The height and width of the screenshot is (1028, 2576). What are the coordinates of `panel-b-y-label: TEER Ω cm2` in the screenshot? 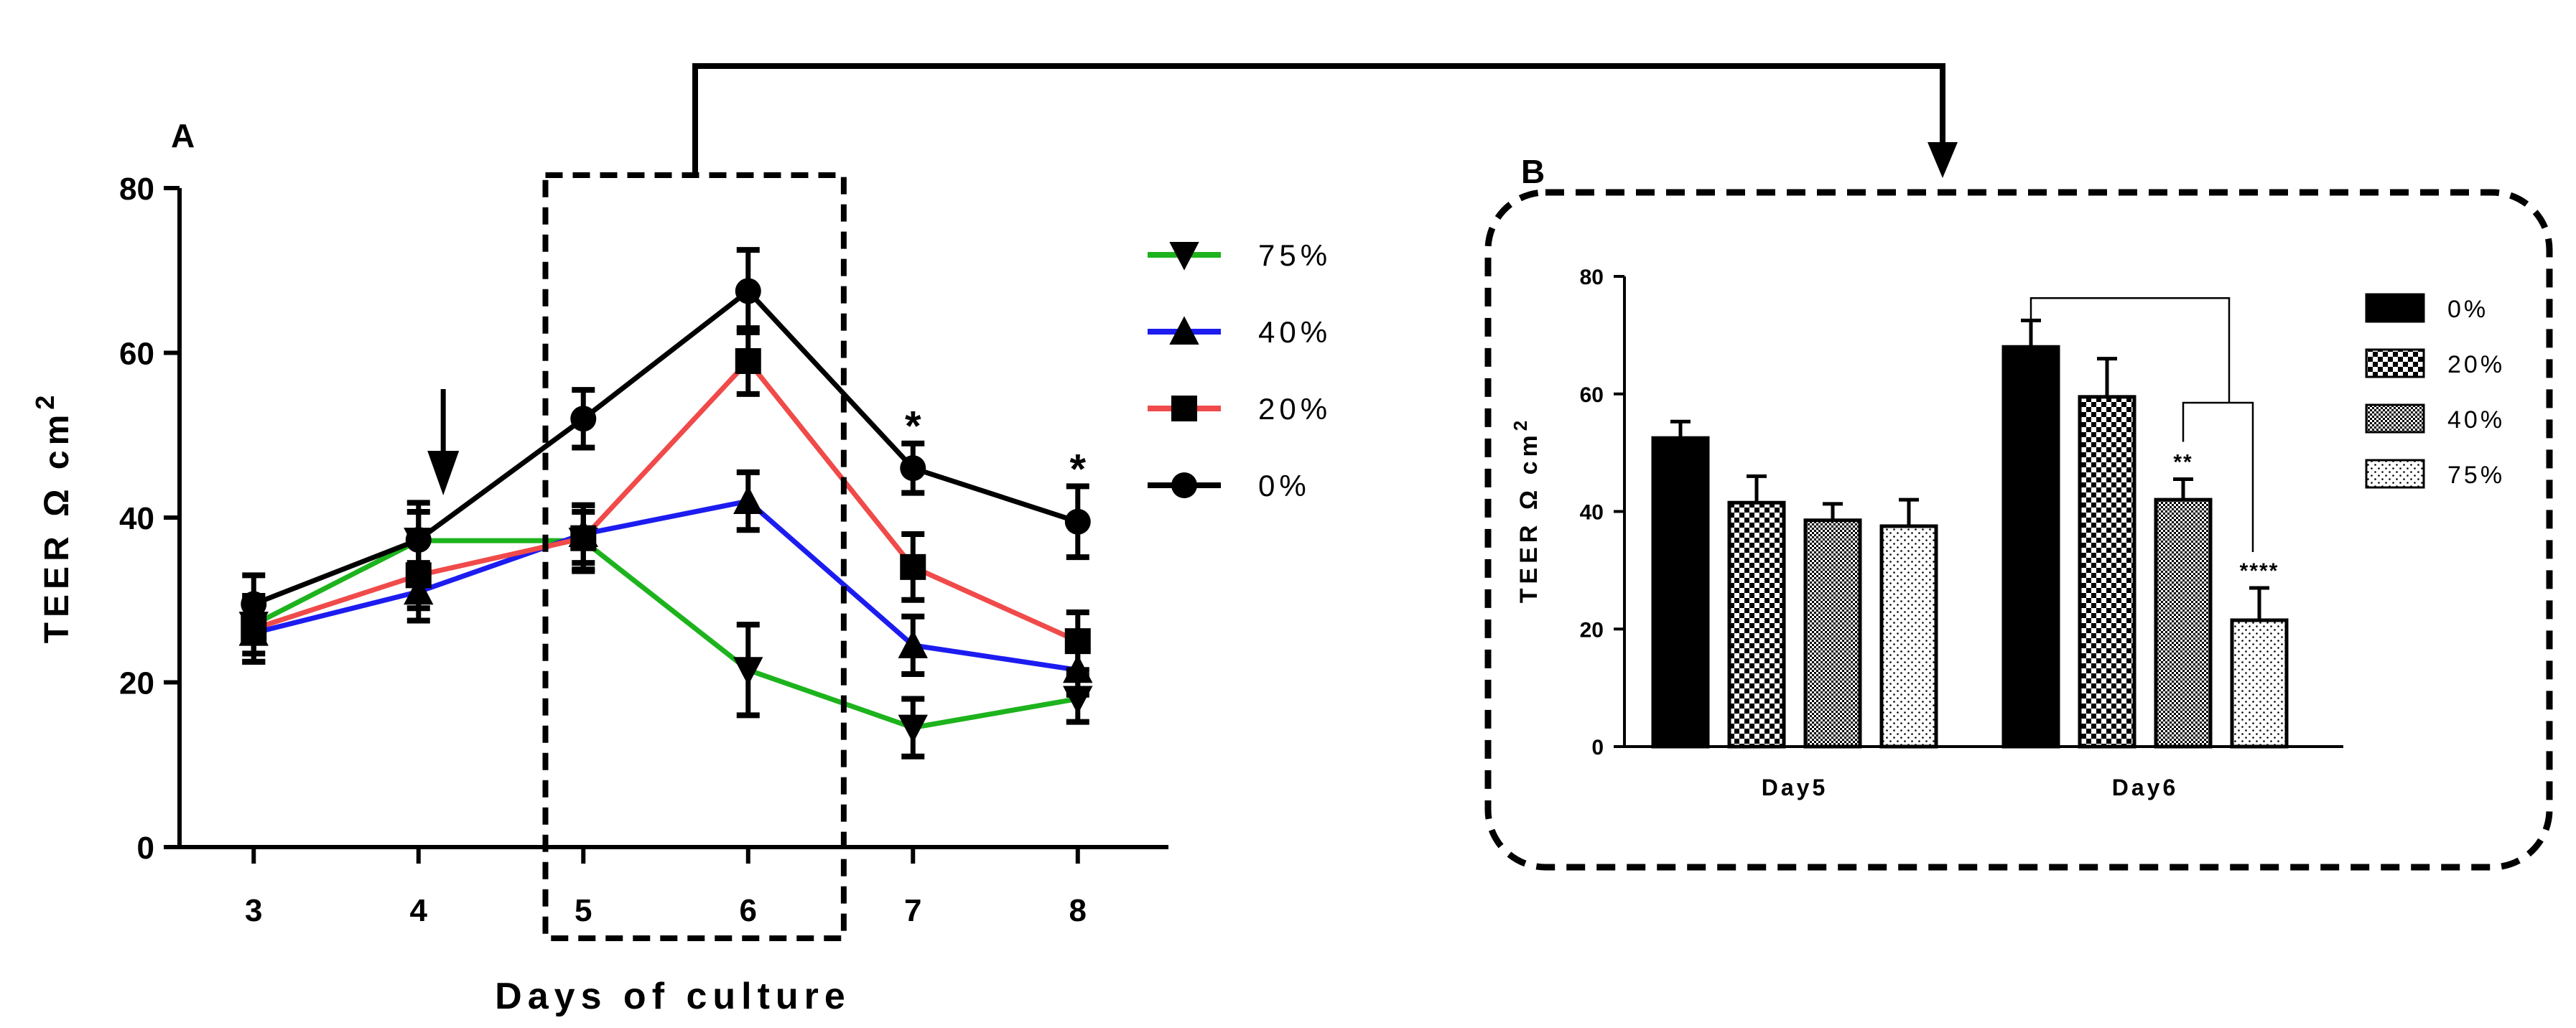 It's located at (1526, 509).